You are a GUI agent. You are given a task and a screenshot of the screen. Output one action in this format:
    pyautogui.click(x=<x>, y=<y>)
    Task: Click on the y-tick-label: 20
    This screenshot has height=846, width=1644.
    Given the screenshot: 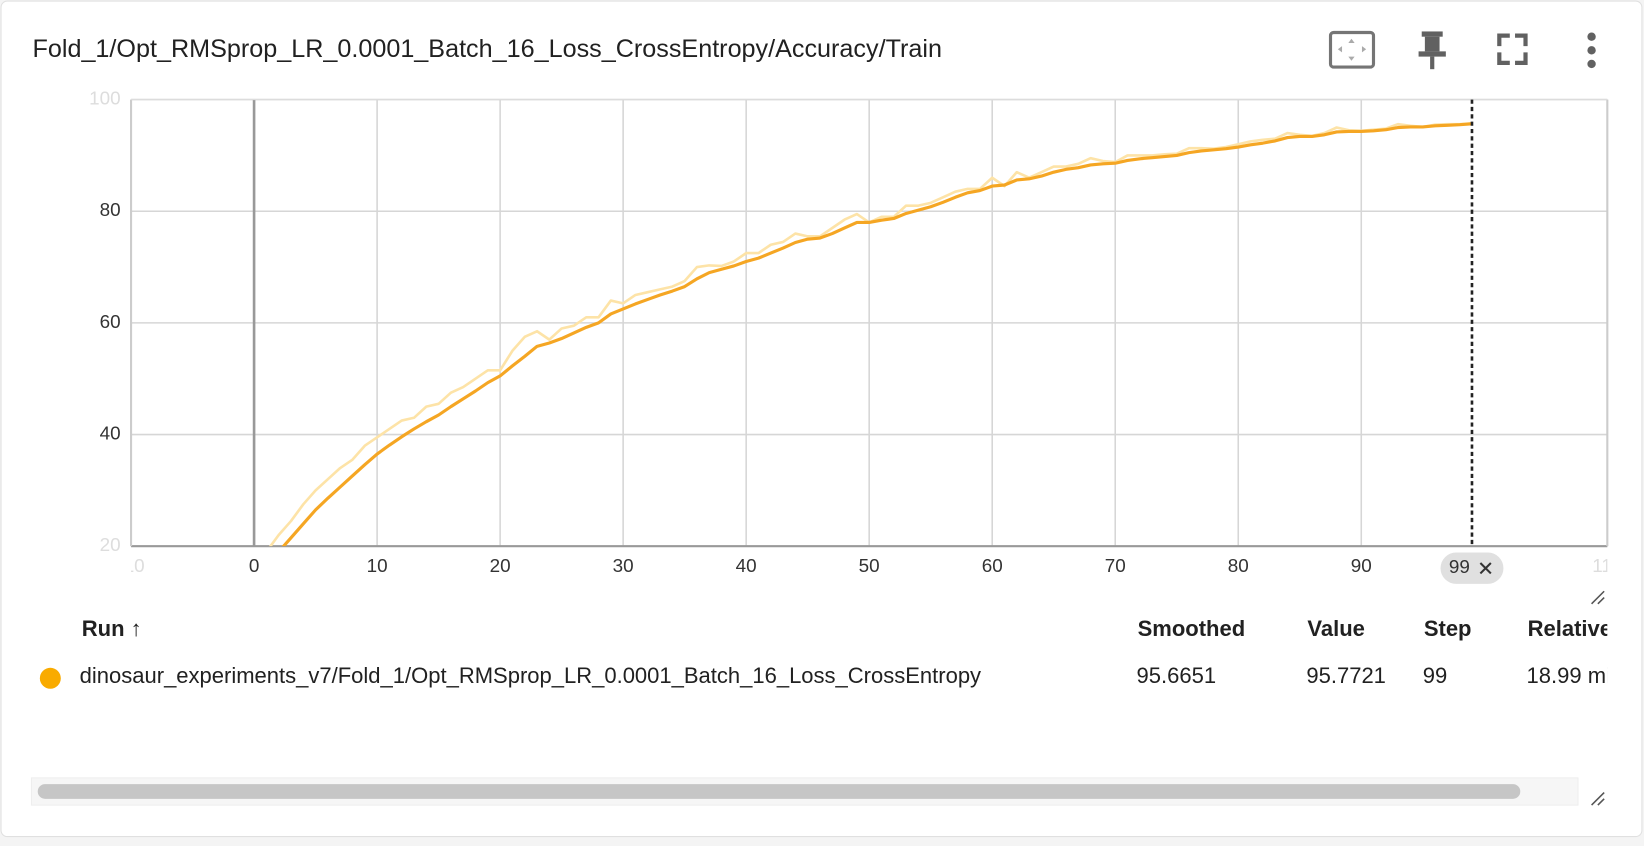 What is the action you would take?
    pyautogui.click(x=110, y=544)
    